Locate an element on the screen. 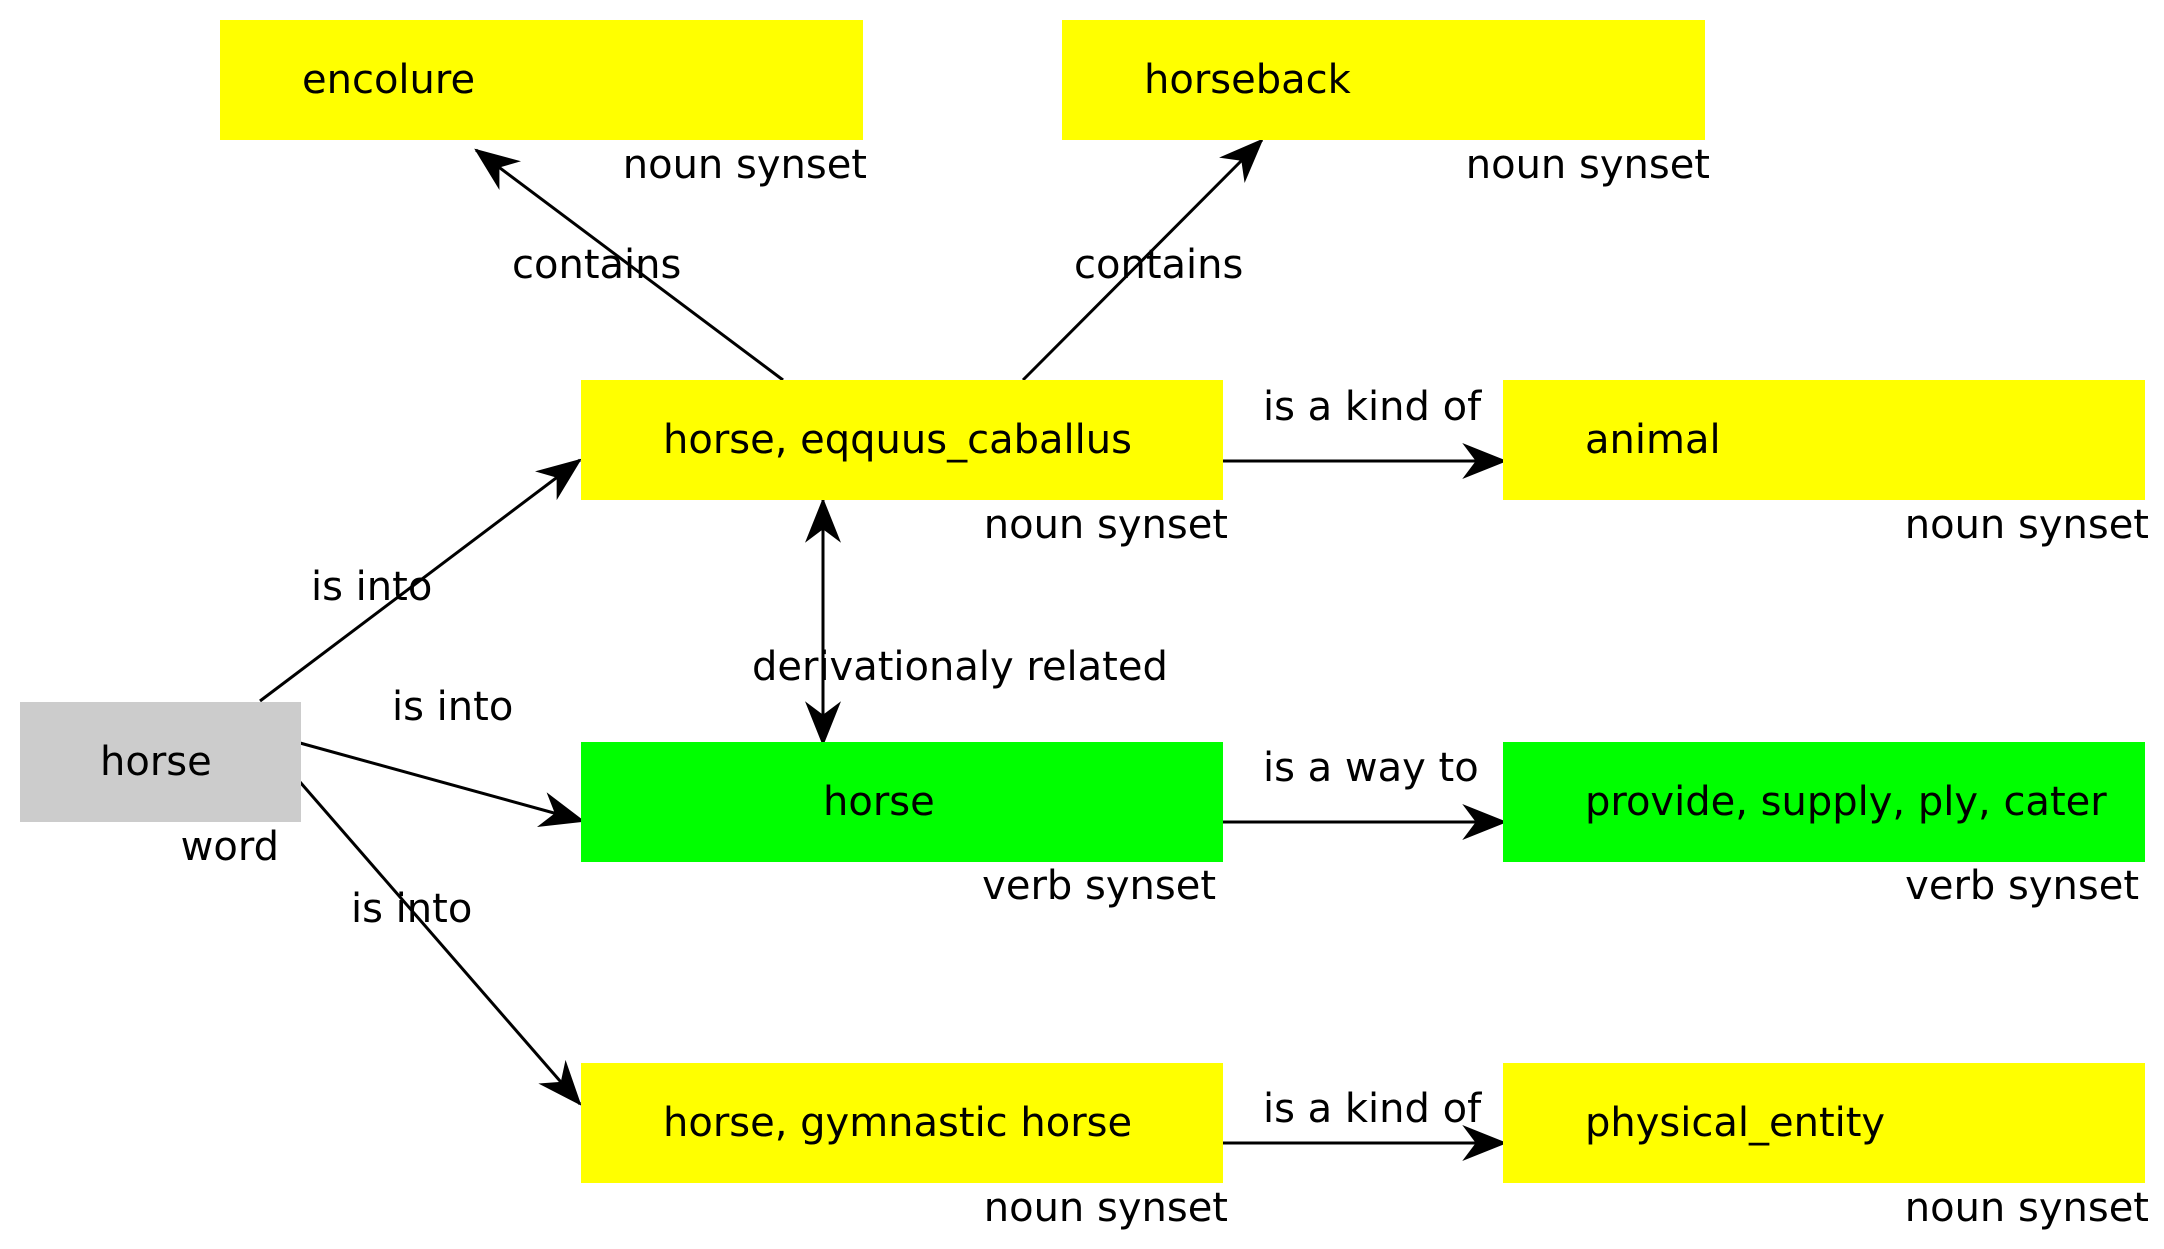 Image resolution: width=2164 pixels, height=1249 pixels. node-horse-verb-label: horse is located at coordinates (879, 802).